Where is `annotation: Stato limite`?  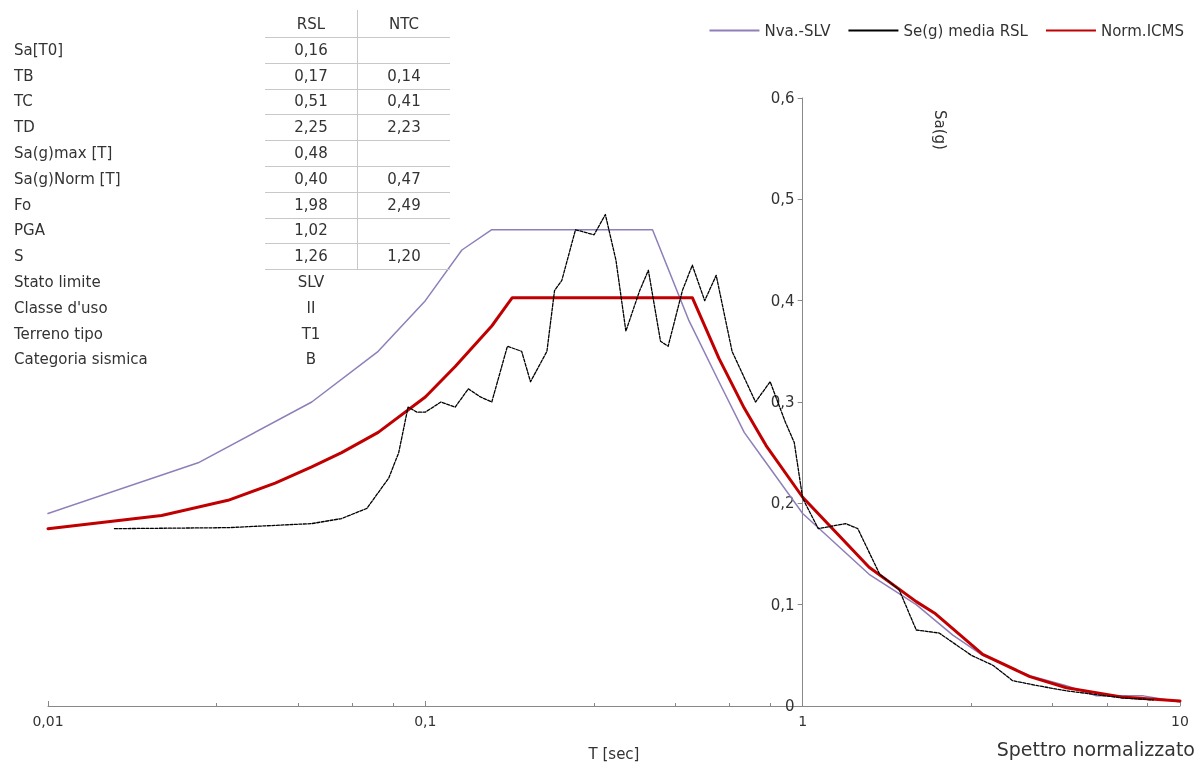
annotation: Stato limite is located at coordinates (57, 282).